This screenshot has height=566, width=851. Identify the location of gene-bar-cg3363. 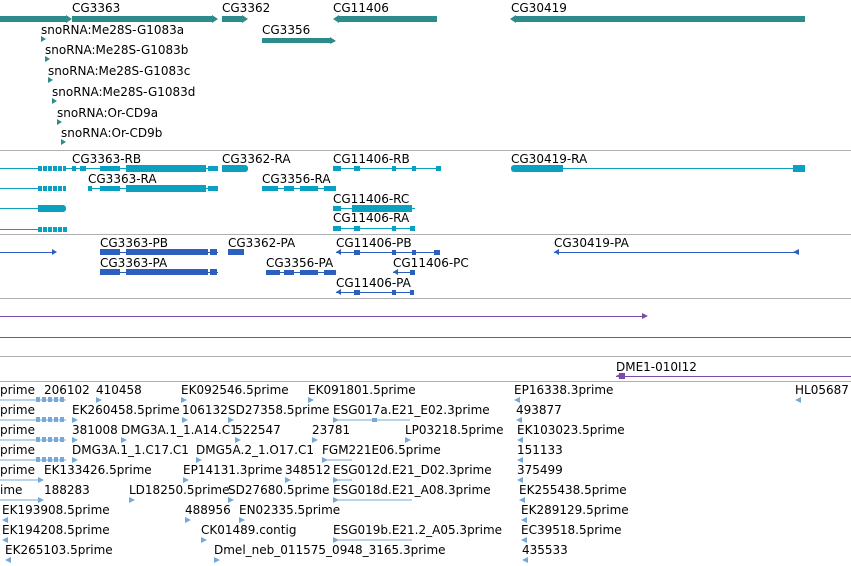
(142, 19).